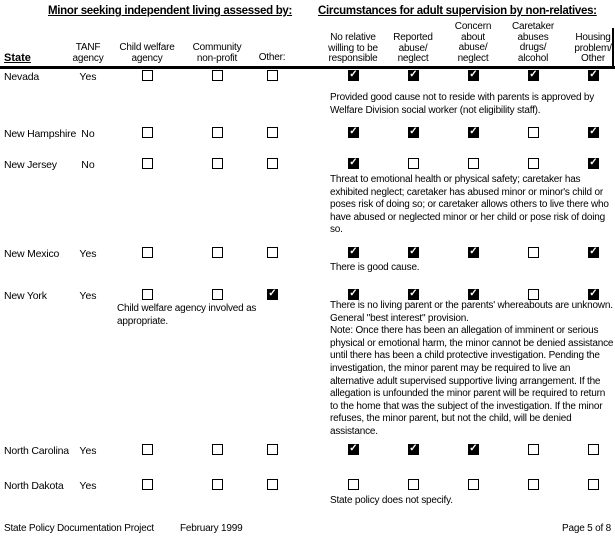 This screenshot has height=540, width=615. Describe the element at coordinates (34, 486) in the screenshot. I see `state-name: North Dakota` at that location.